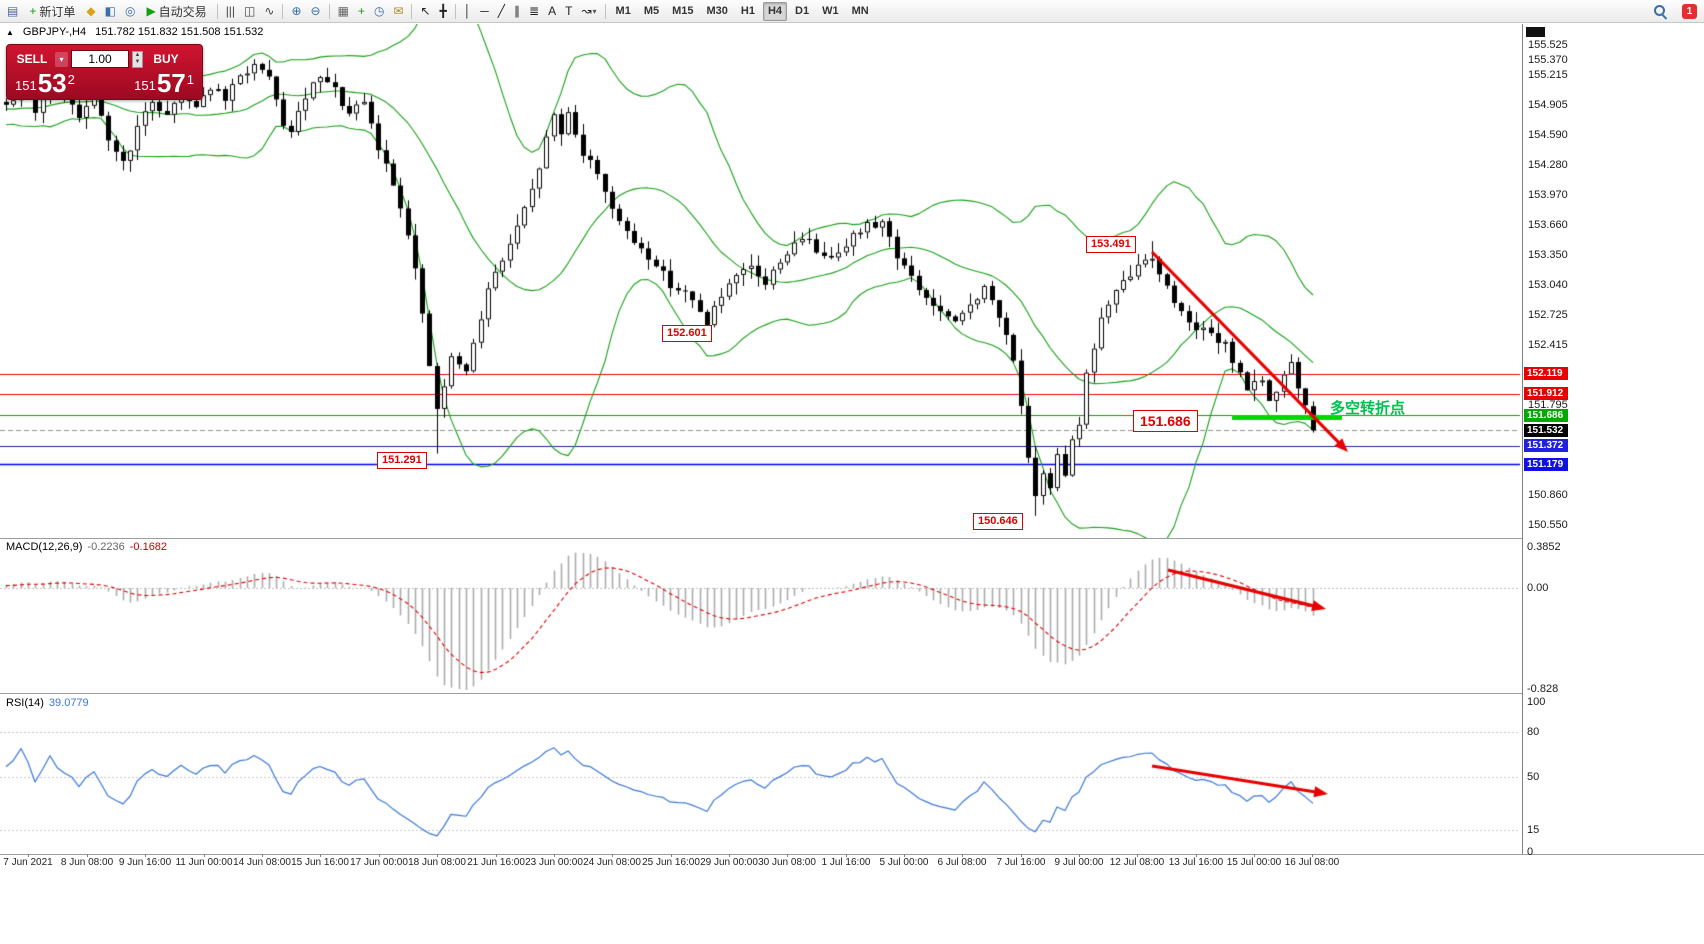 The height and width of the screenshot is (944, 1704). I want to click on shapes-icon: ↝ ▾, so click(588, 11).